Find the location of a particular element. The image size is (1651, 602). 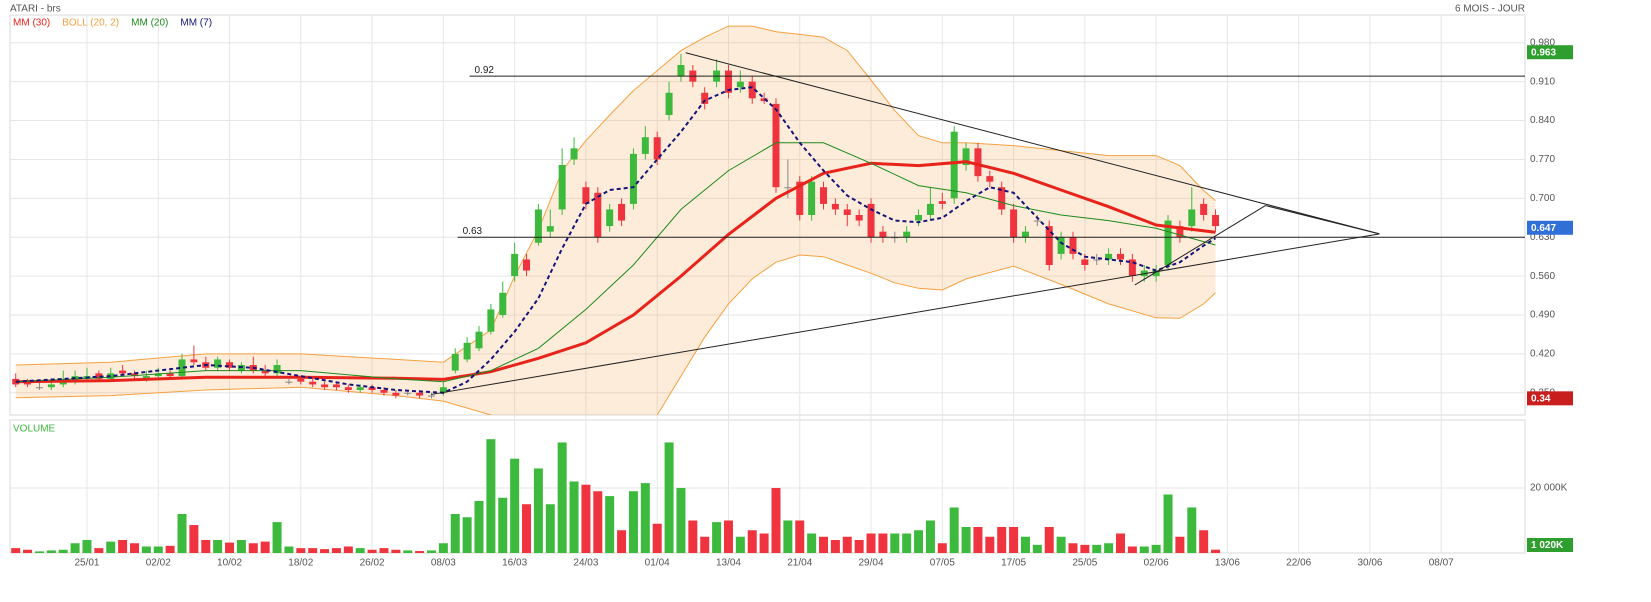

price-badge-label: 0.963 is located at coordinates (1543, 52).